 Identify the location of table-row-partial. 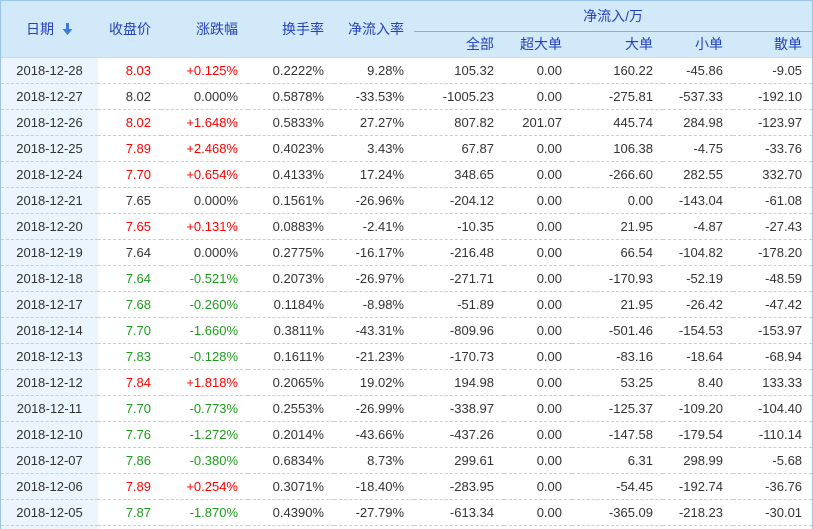
(406, 527).